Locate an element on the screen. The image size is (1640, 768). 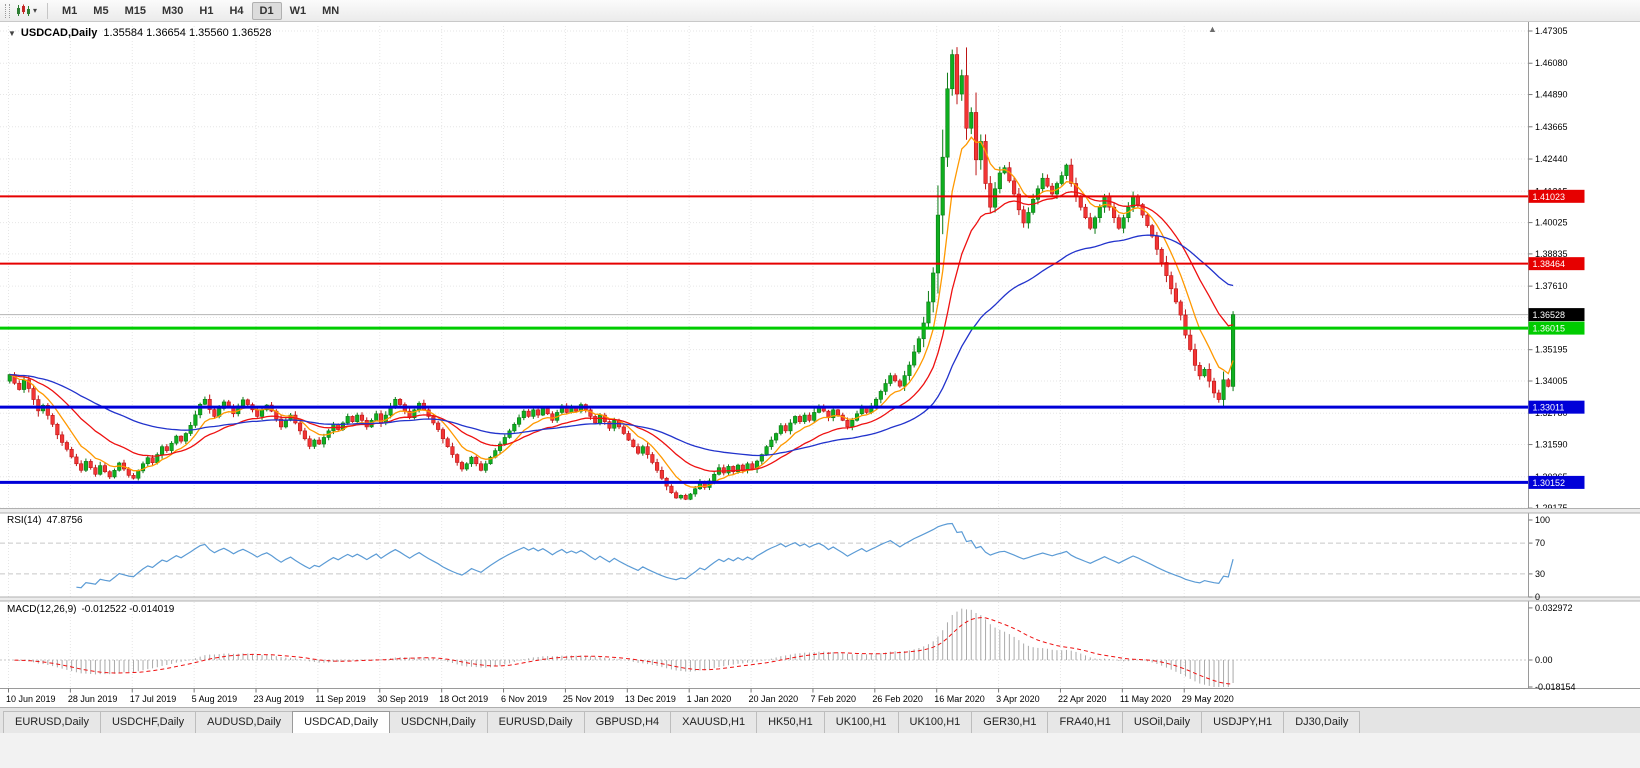
chart-tab-hk50-h1: HK50,H1 is located at coordinates (790, 722).